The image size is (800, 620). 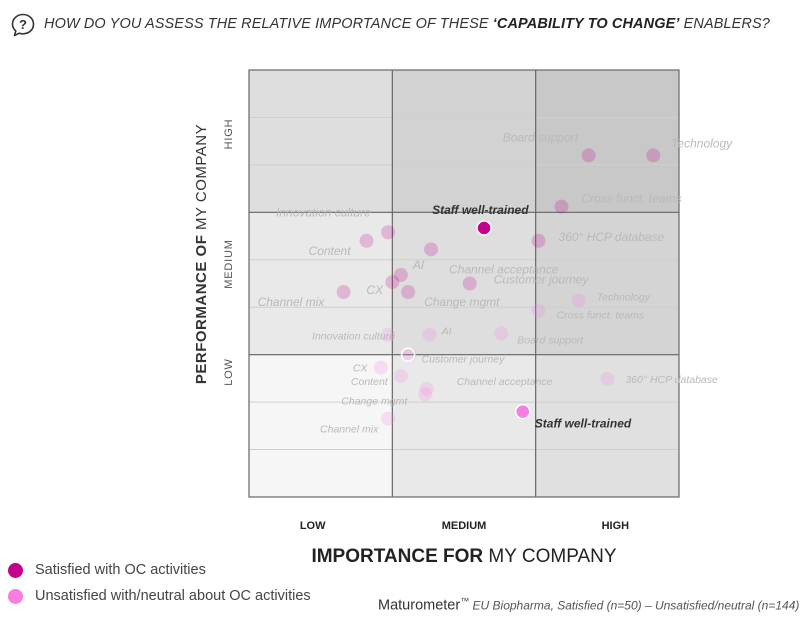 What do you see at coordinates (323, 212) in the screenshot?
I see `point-label-satisfied: Innovation culture` at bounding box center [323, 212].